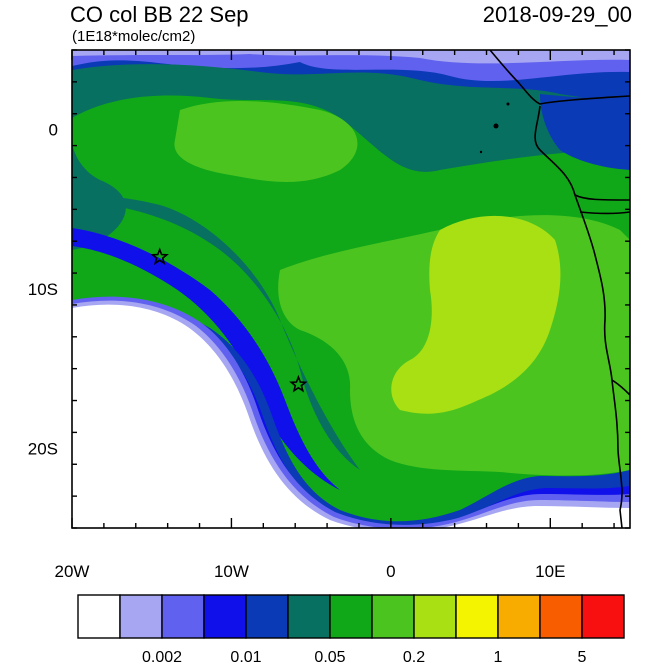 The width and height of the screenshot is (650, 667). I want to click on map-datetime: 2018-09-29_00, so click(557, 14).